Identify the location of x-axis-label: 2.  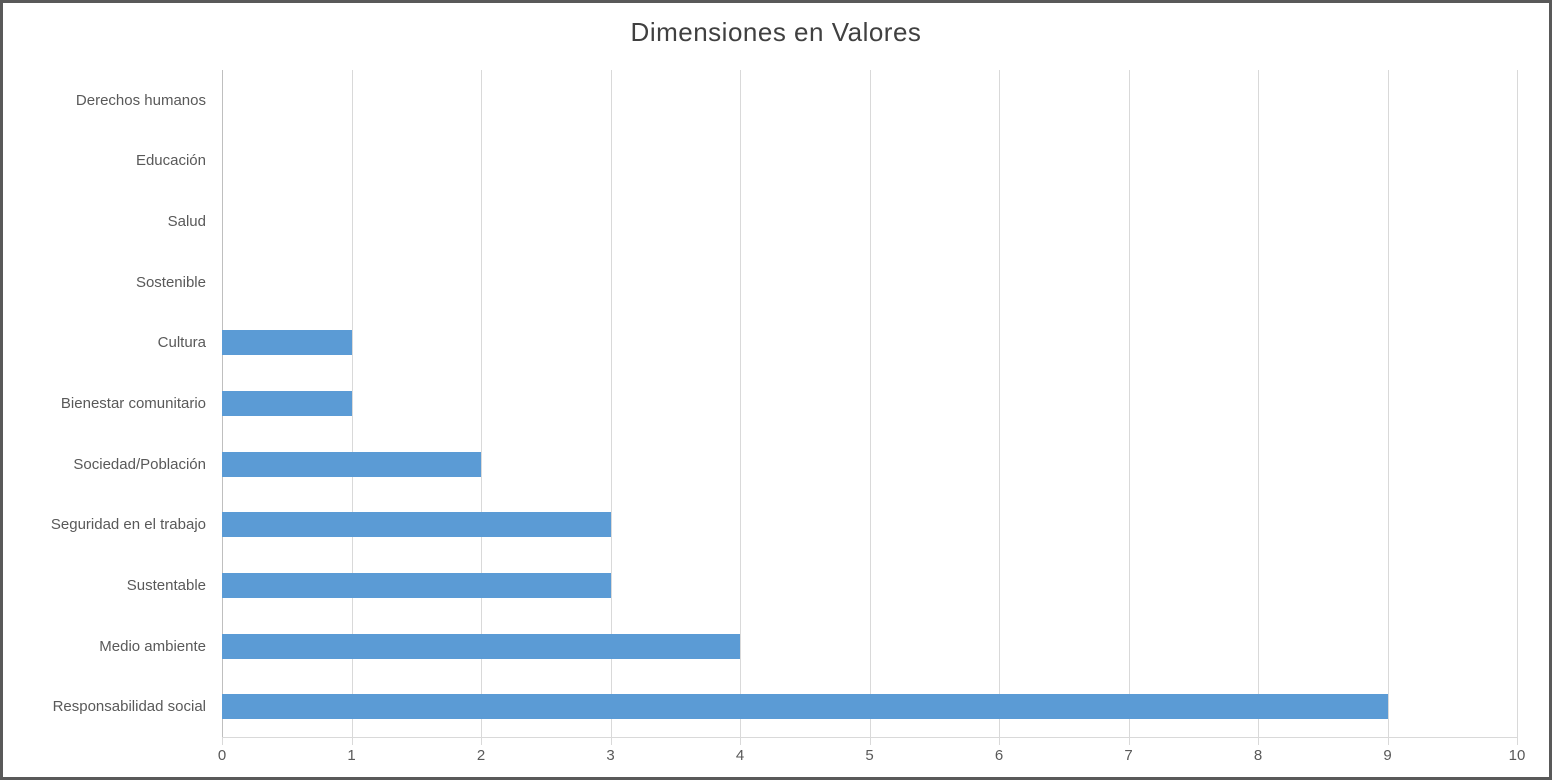
(481, 755).